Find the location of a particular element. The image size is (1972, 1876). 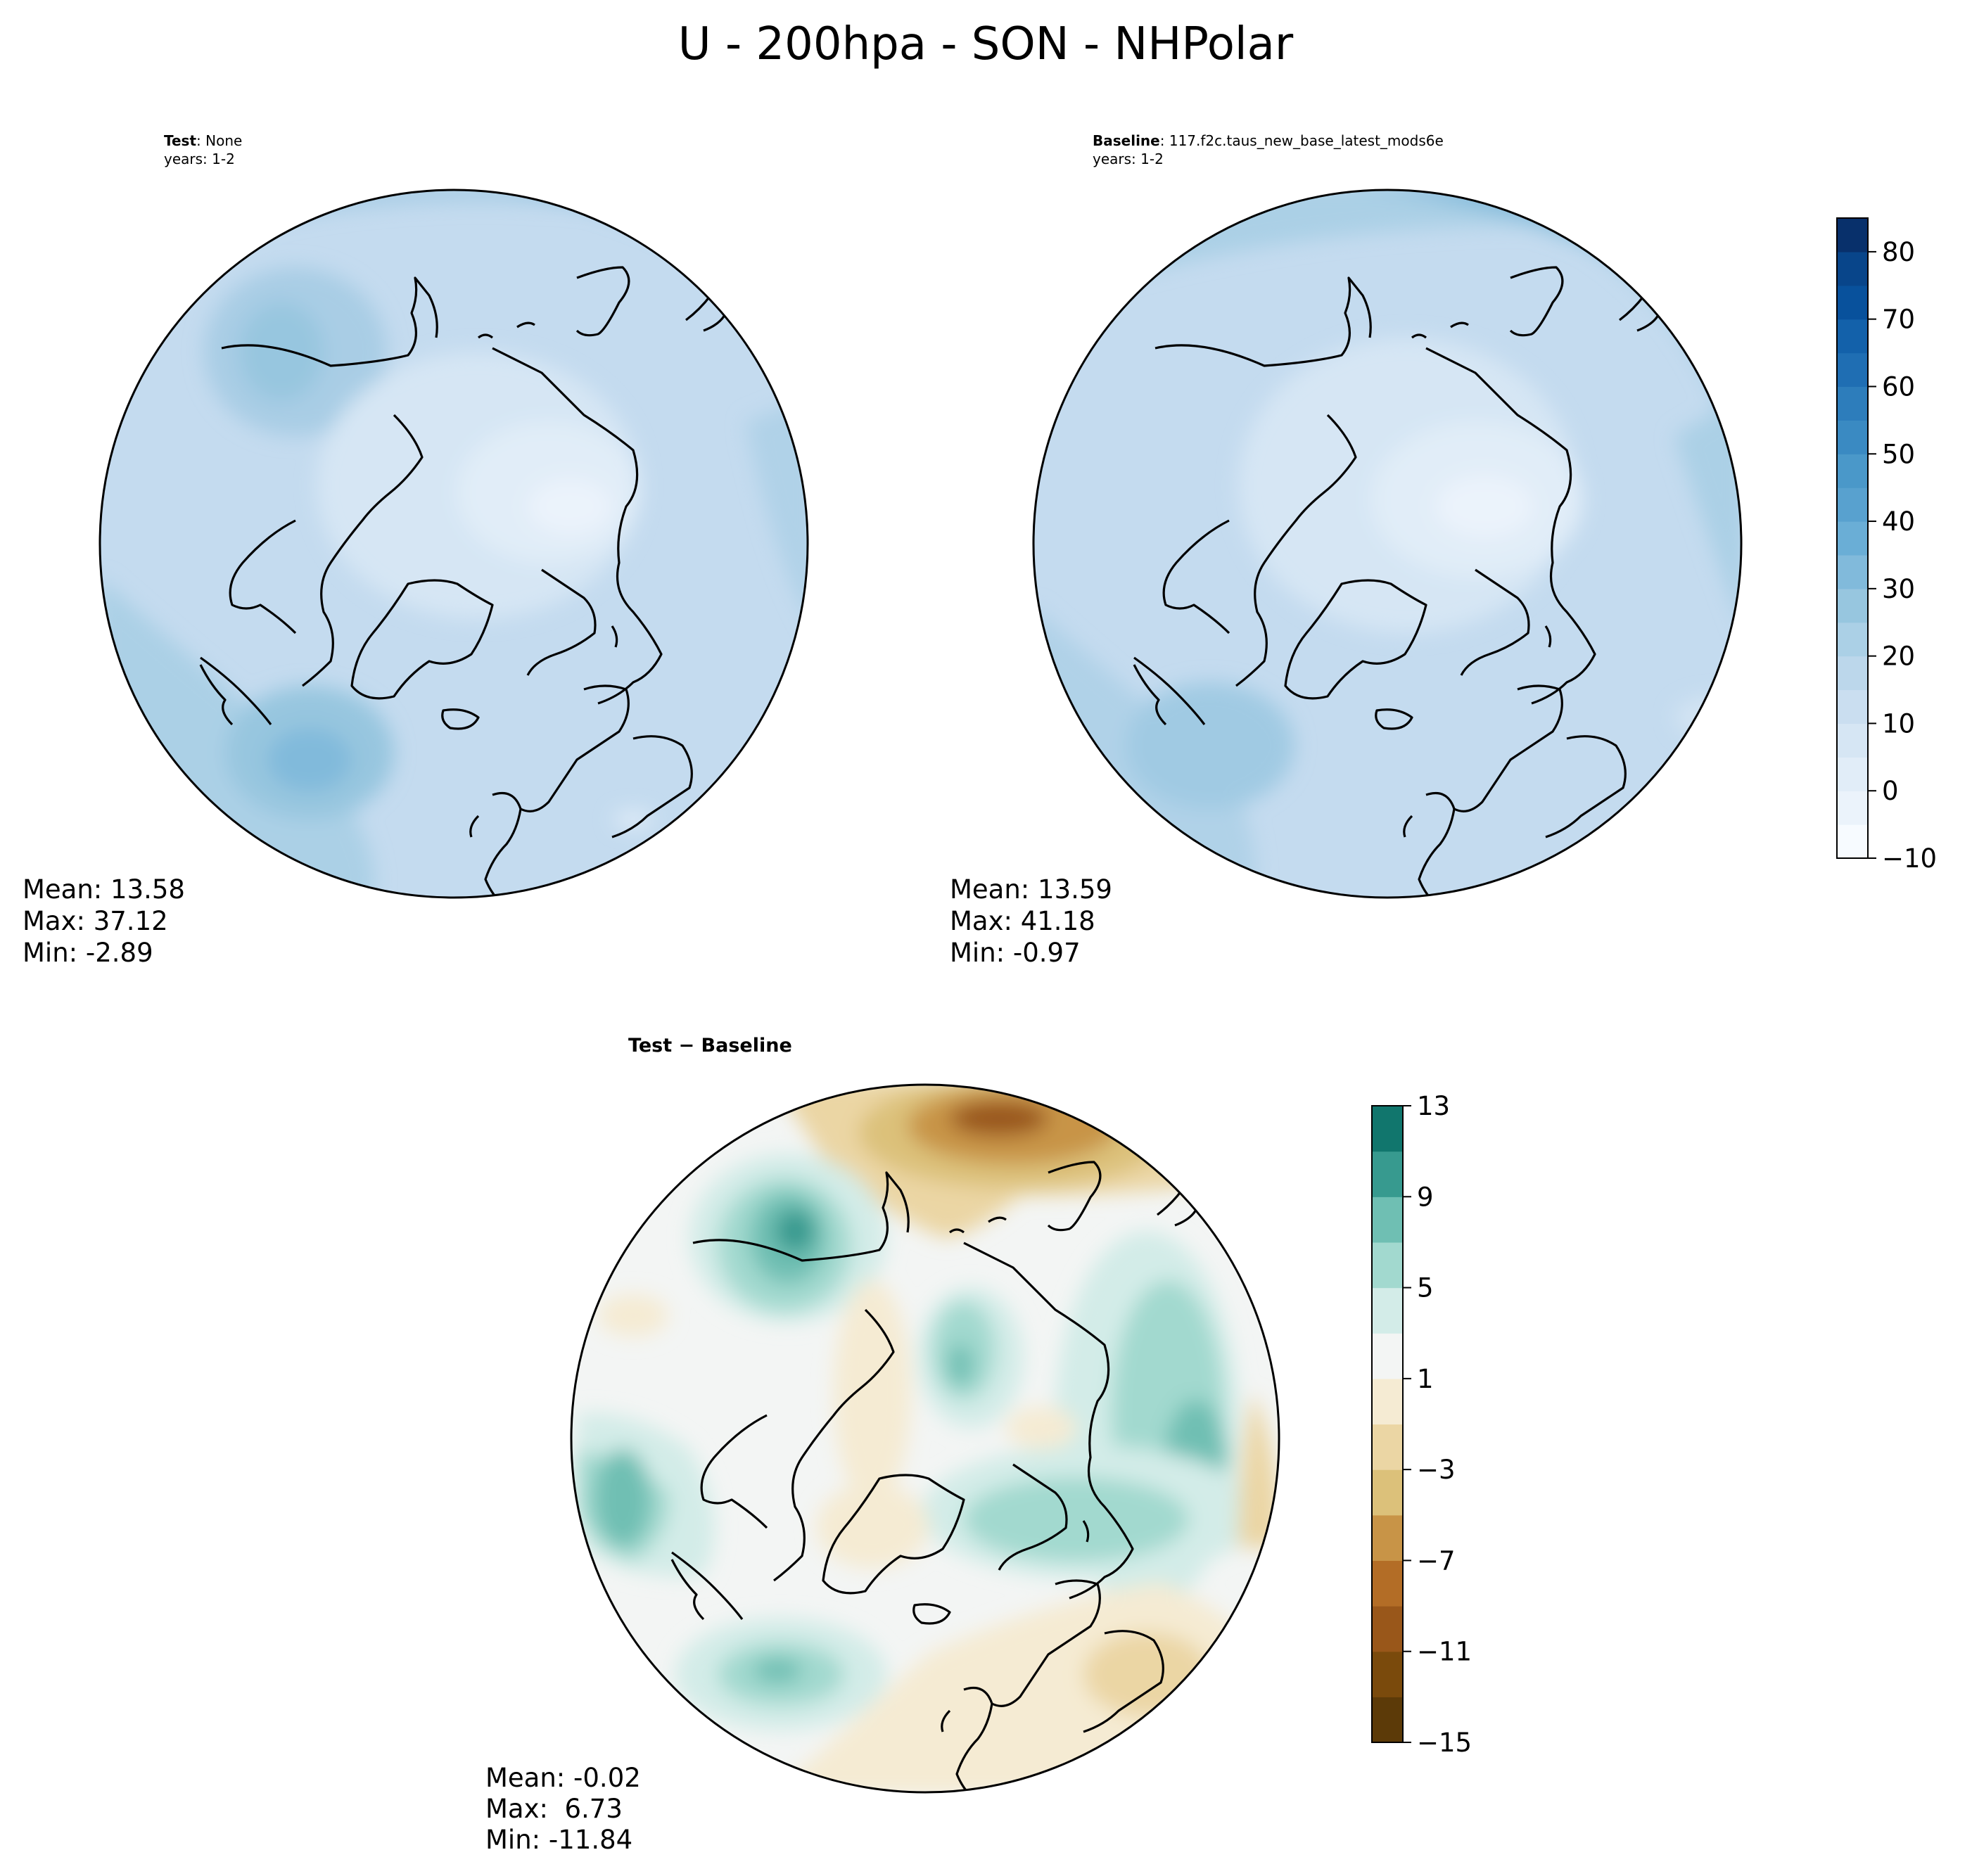

difference-colorbar-tick-label: −3 is located at coordinates (1437, 1470).